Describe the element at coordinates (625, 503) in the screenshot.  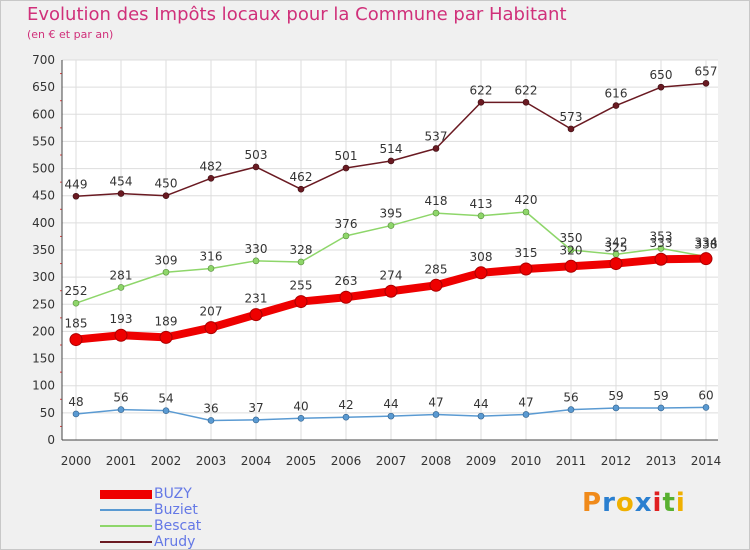
I see `logo-letter: o` at that location.